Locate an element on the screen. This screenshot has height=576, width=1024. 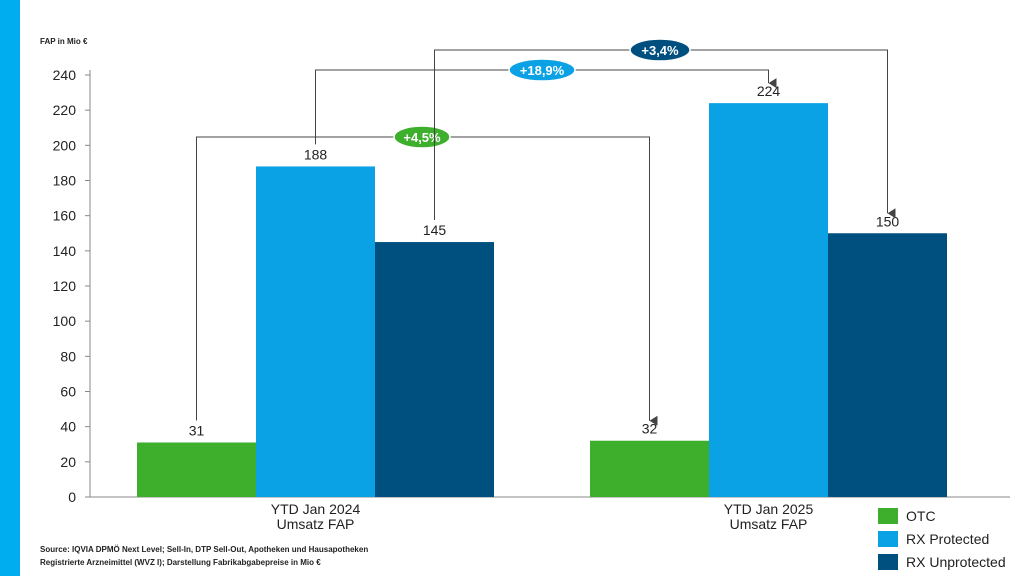
legend-swatch-rx-unprotected is located at coordinates (888, 562).